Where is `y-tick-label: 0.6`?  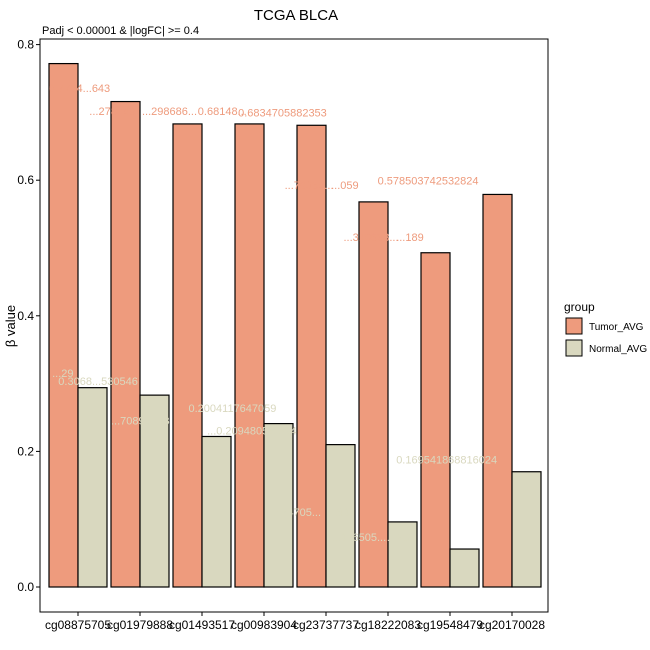 y-tick-label: 0.6 is located at coordinates (25, 180).